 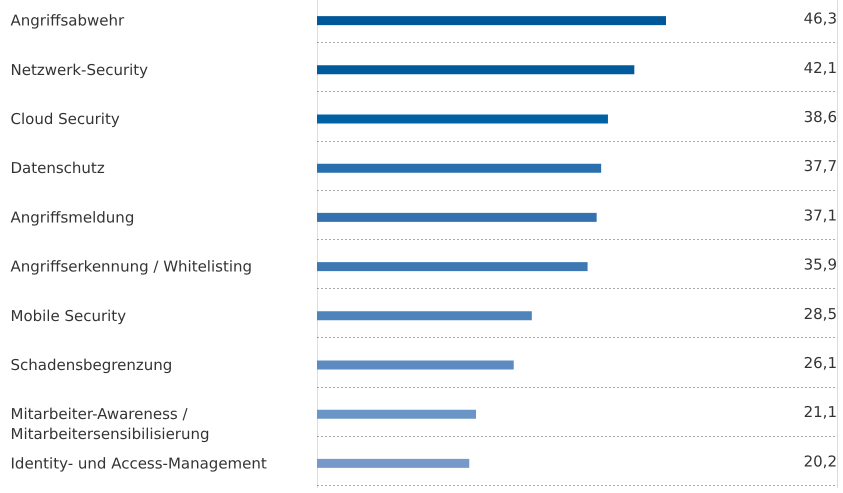 I want to click on y-tick-label: Mitarbeiter-Awareness / Mitarbeitersensibilisierung, so click(x=110, y=424).